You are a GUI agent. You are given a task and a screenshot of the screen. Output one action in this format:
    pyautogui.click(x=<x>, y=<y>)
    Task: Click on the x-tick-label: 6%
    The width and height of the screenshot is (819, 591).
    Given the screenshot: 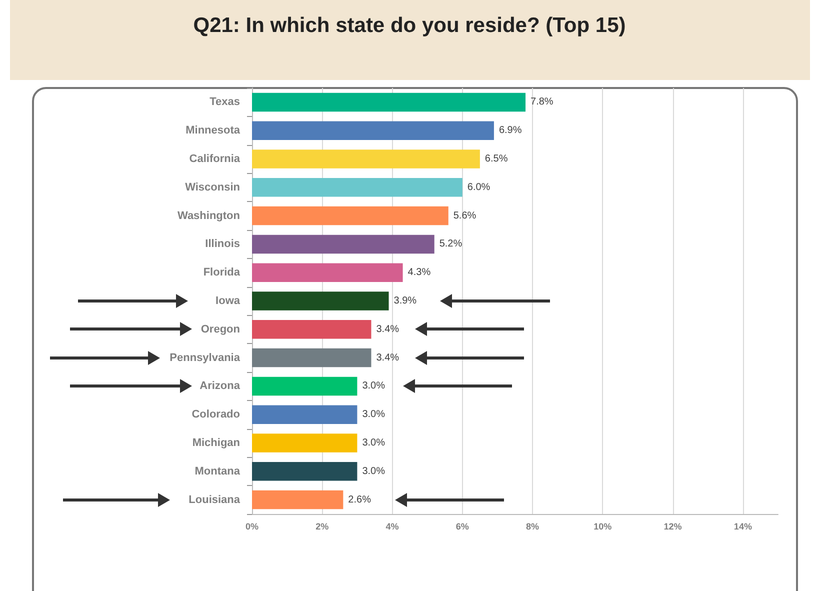 What is the action you would take?
    pyautogui.click(x=462, y=527)
    